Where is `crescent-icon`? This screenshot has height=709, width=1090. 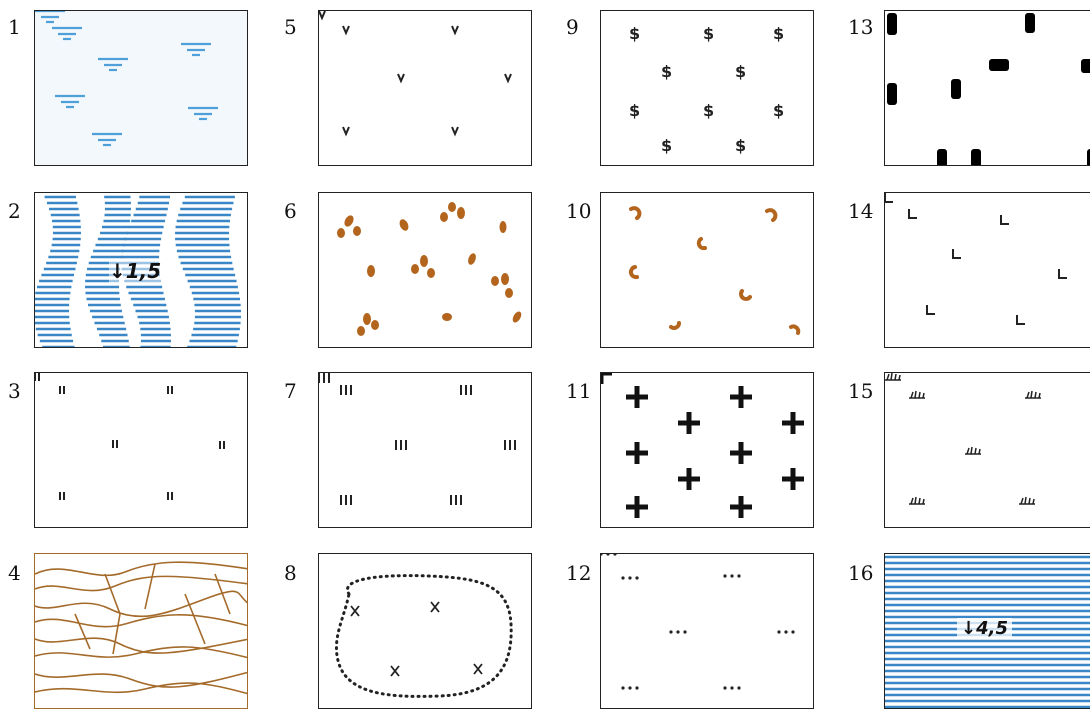 crescent-icon is located at coordinates (714, 270).